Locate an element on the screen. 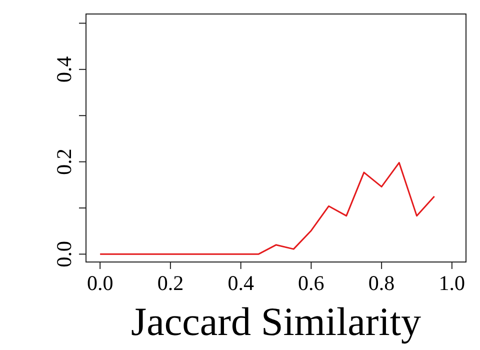  x-tick-label: 0.8 is located at coordinates (381, 283).